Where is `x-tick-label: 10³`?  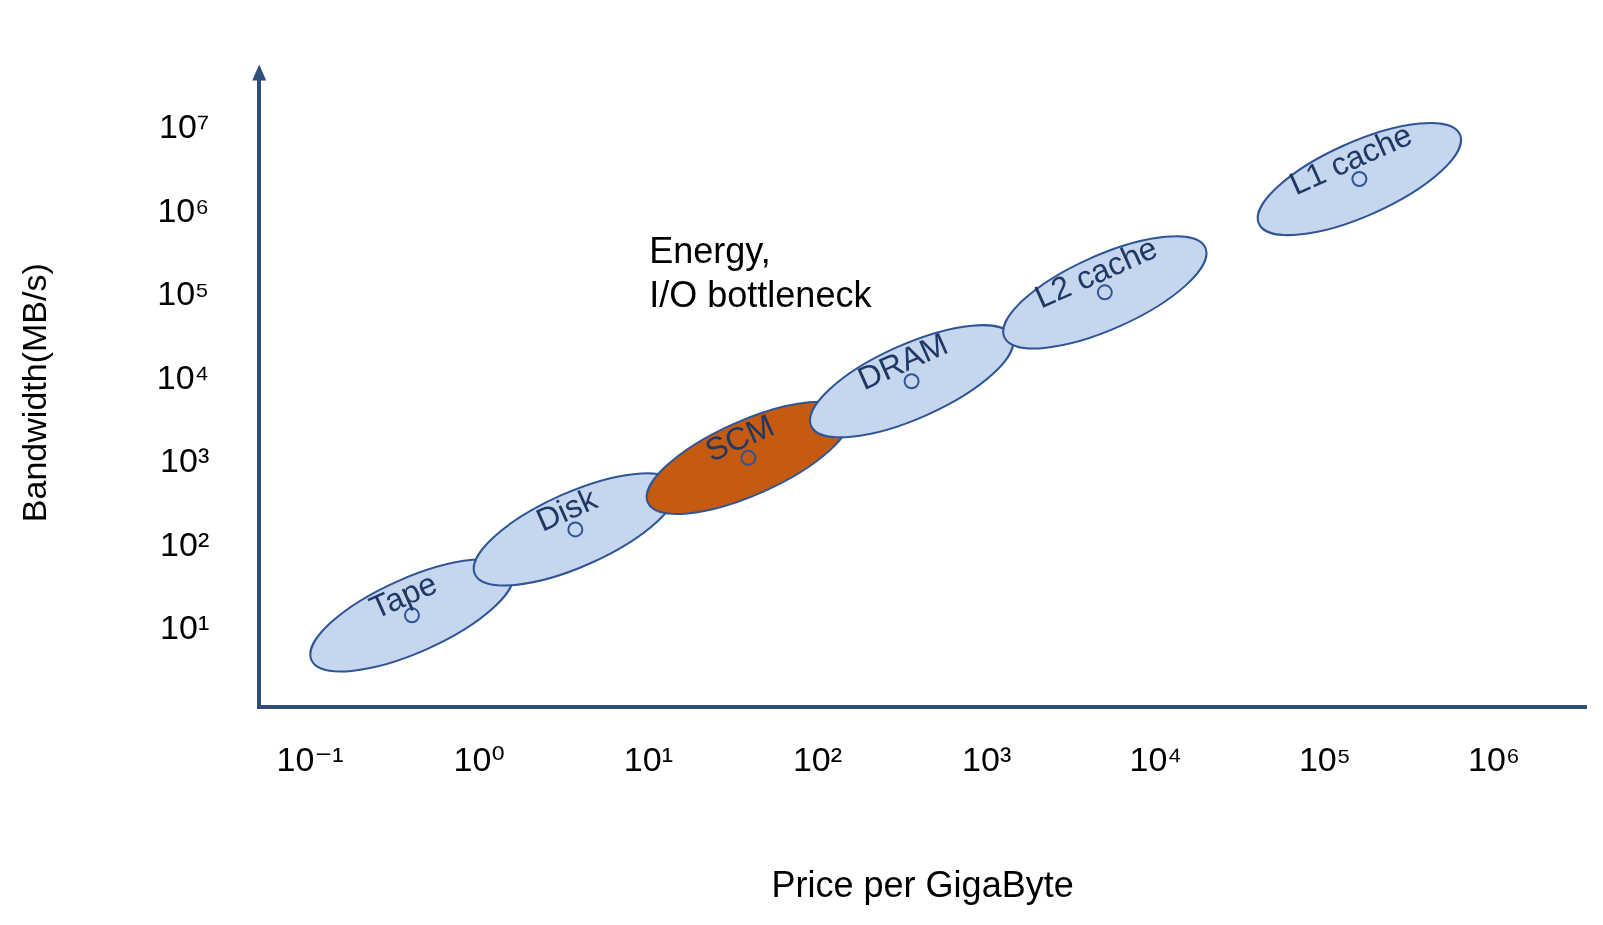 x-tick-label: 10³ is located at coordinates (987, 758).